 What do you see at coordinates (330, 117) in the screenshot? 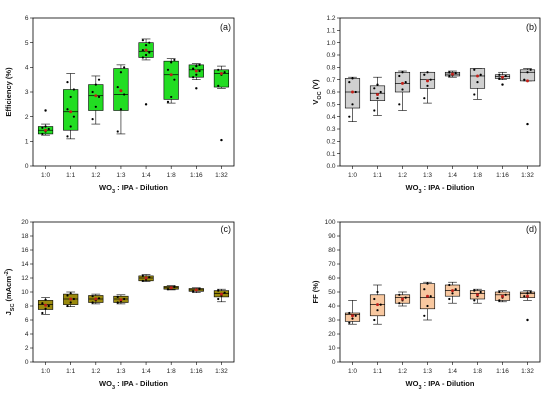
I see `y-tick-label: 0.4` at bounding box center [330, 117].